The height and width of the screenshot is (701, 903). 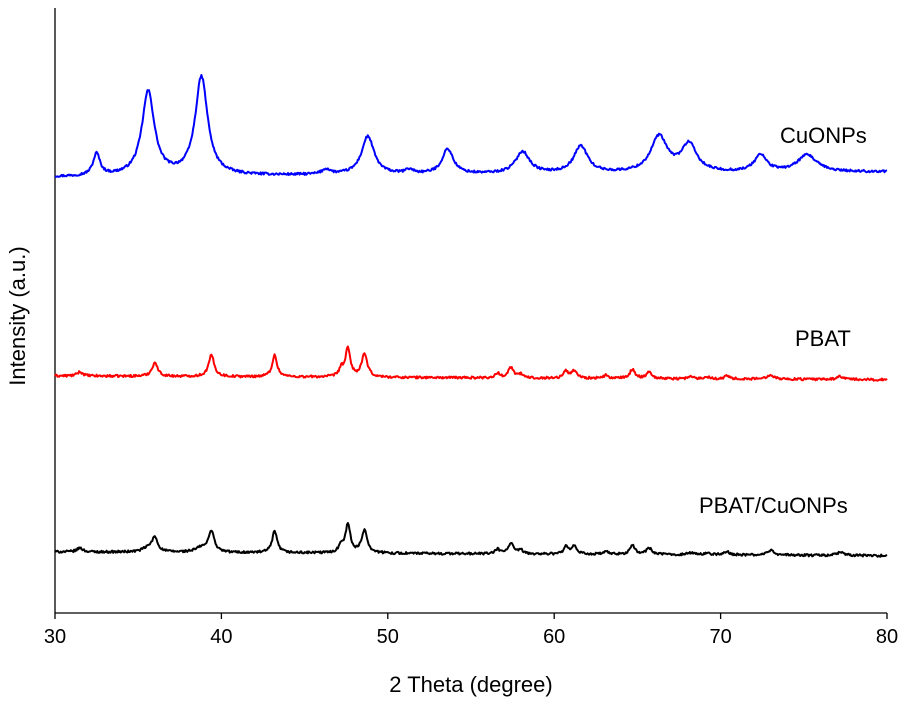 I want to click on x-axis-title: 2 Theta (degree), so click(x=470, y=684).